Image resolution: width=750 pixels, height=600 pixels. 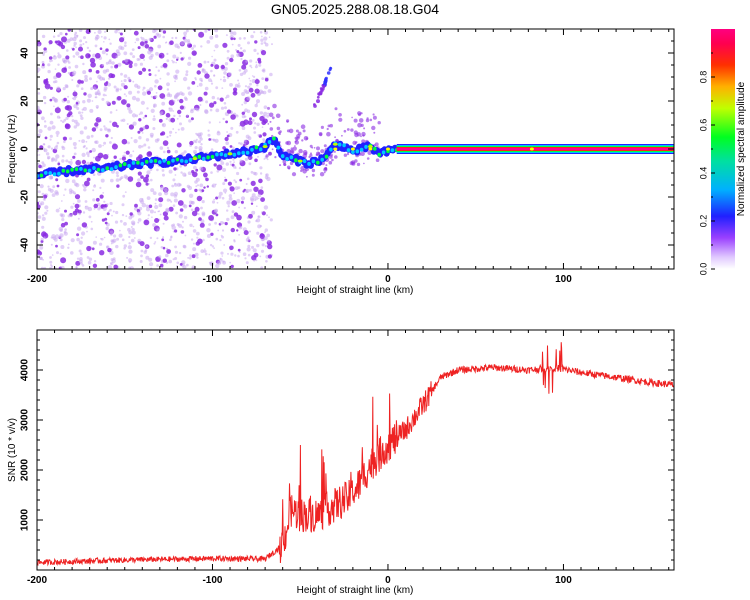 I want to click on spec-y-tick-label: 0, so click(x=25, y=149).